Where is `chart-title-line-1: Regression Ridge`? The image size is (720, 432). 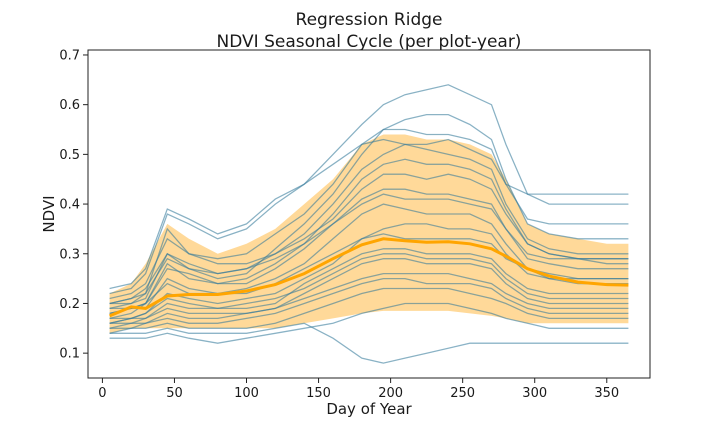 chart-title-line-1: Regression Ridge is located at coordinates (369, 20).